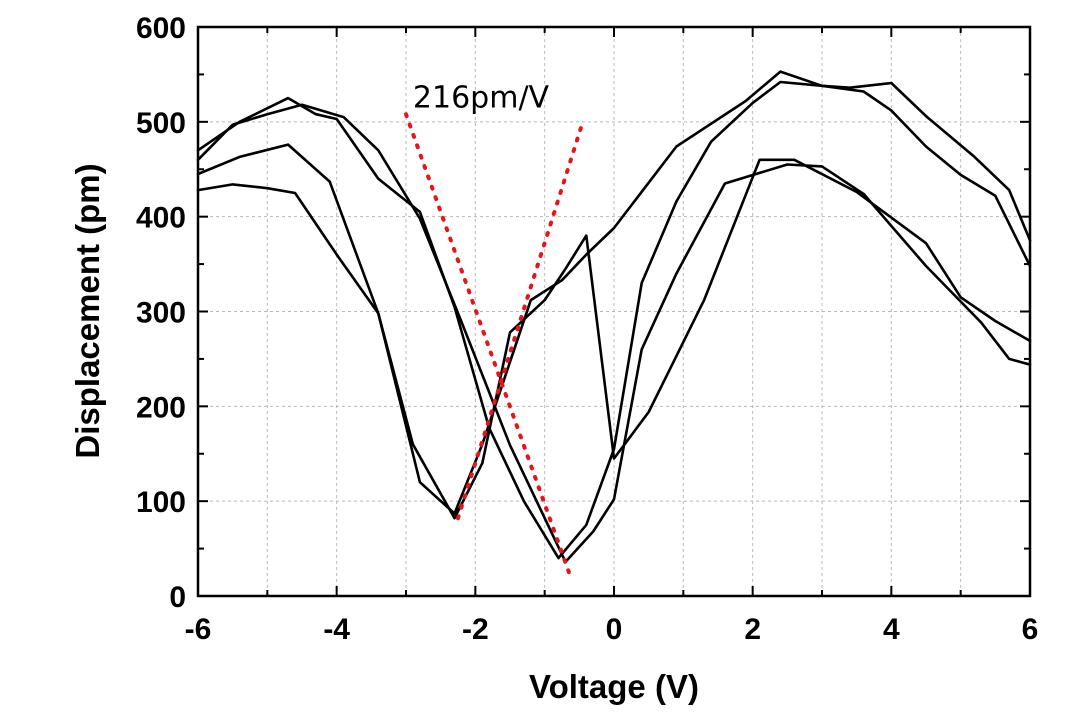 The width and height of the screenshot is (1080, 720). I want to click on x-tick-label: -4, so click(336, 629).